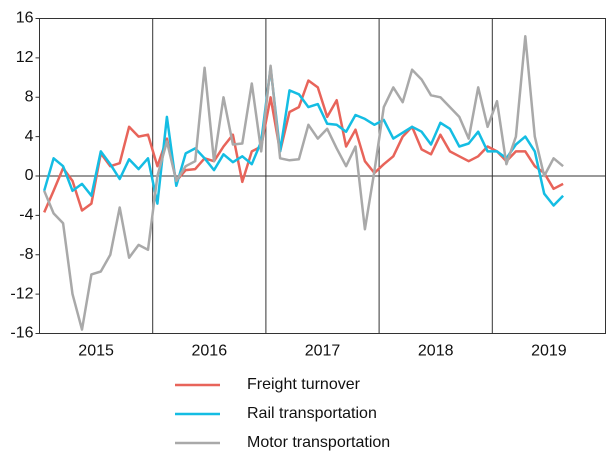 The image size is (606, 458). What do you see at coordinates (323, 351) in the screenshot?
I see `x-tick-label: 2017` at bounding box center [323, 351].